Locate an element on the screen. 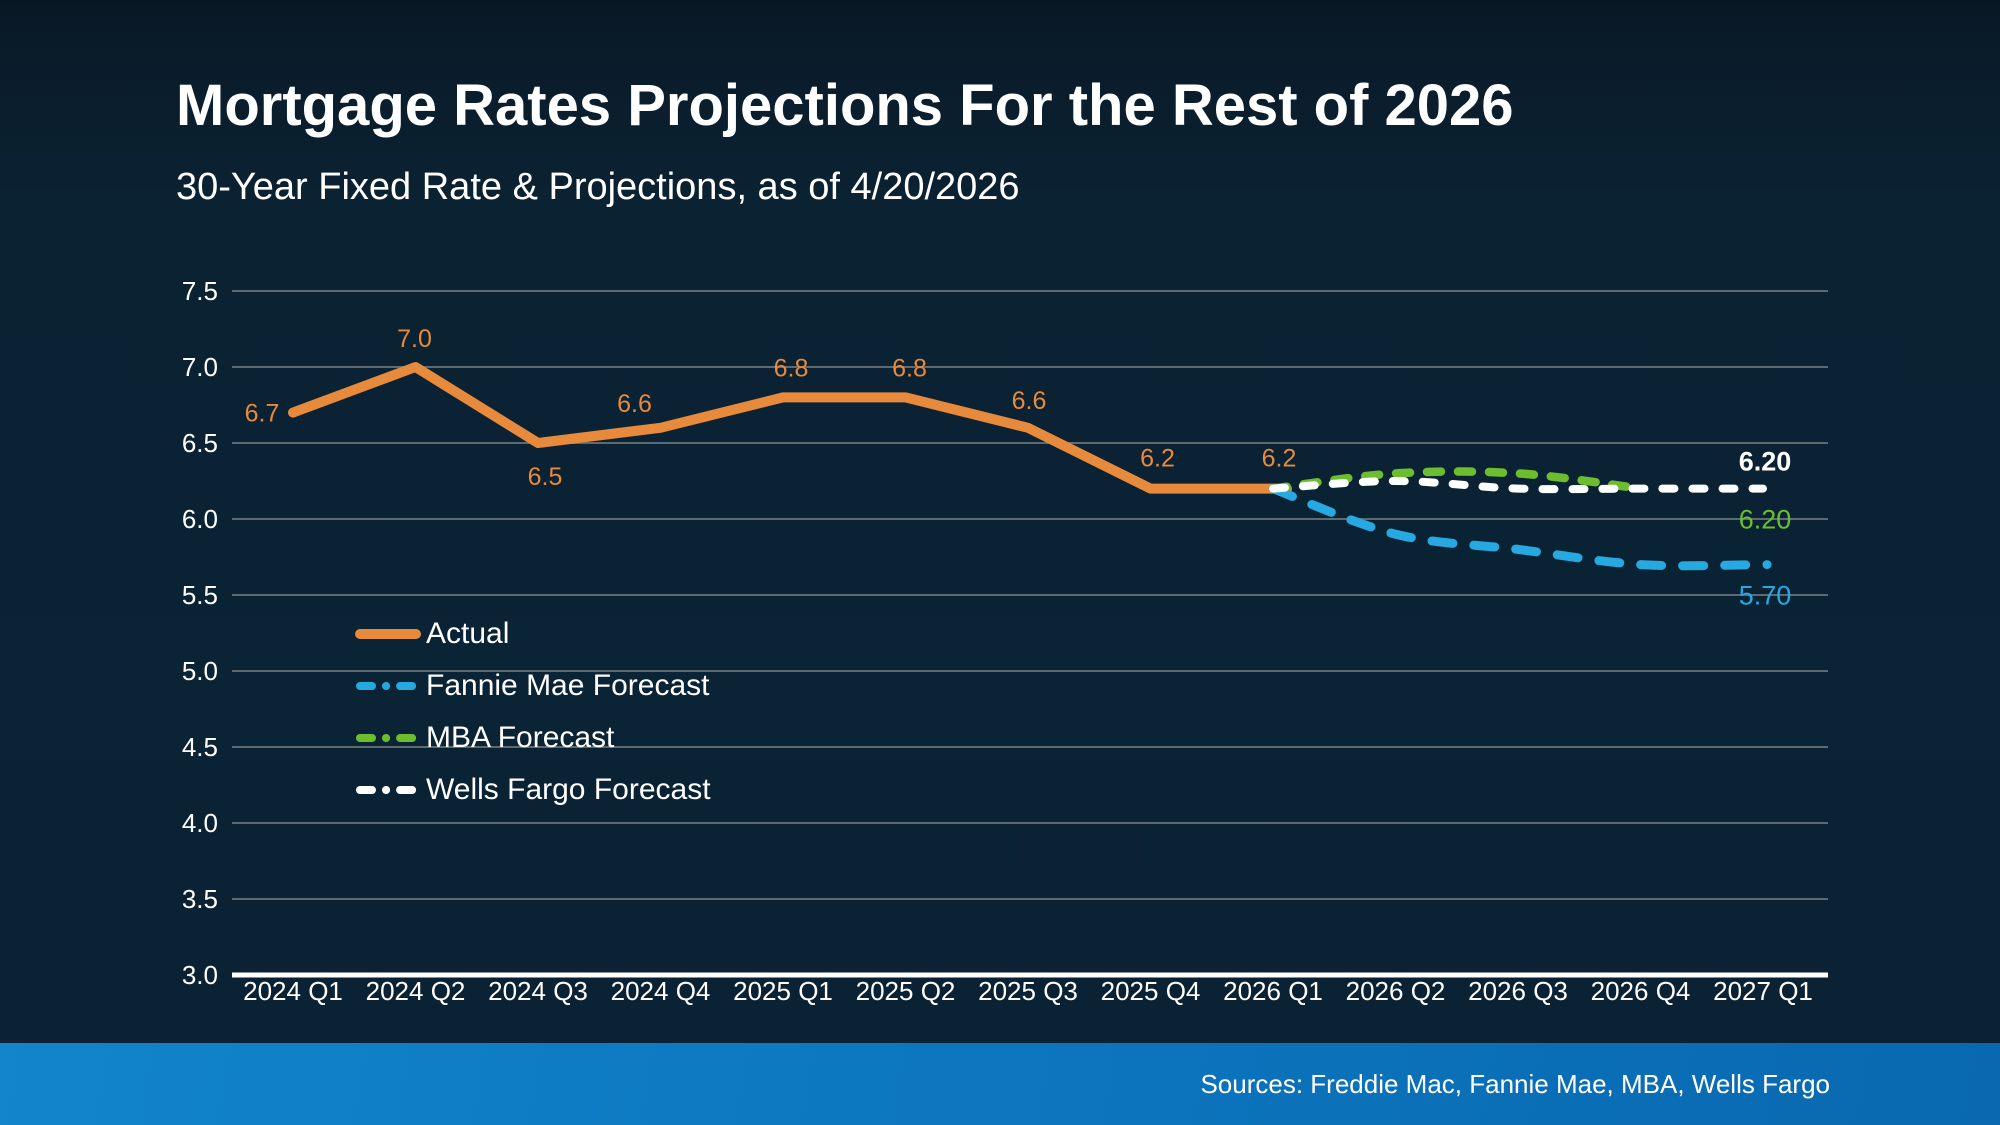 This screenshot has height=1125, width=2000. svg-text: 2026 Q3 is located at coordinates (1518, 991).